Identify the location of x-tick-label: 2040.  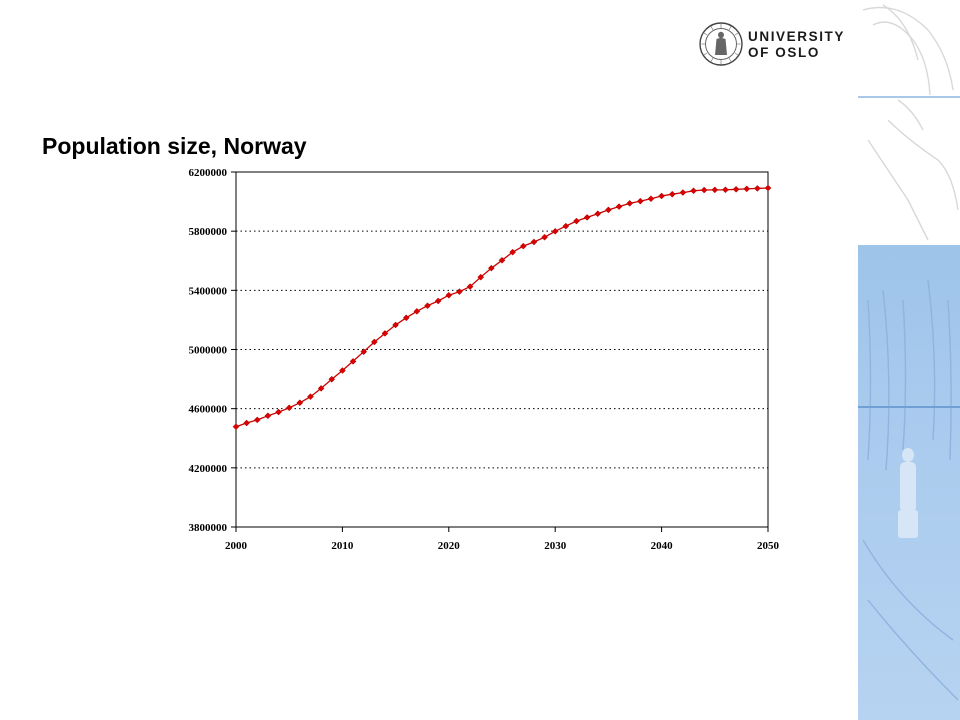
(662, 546).